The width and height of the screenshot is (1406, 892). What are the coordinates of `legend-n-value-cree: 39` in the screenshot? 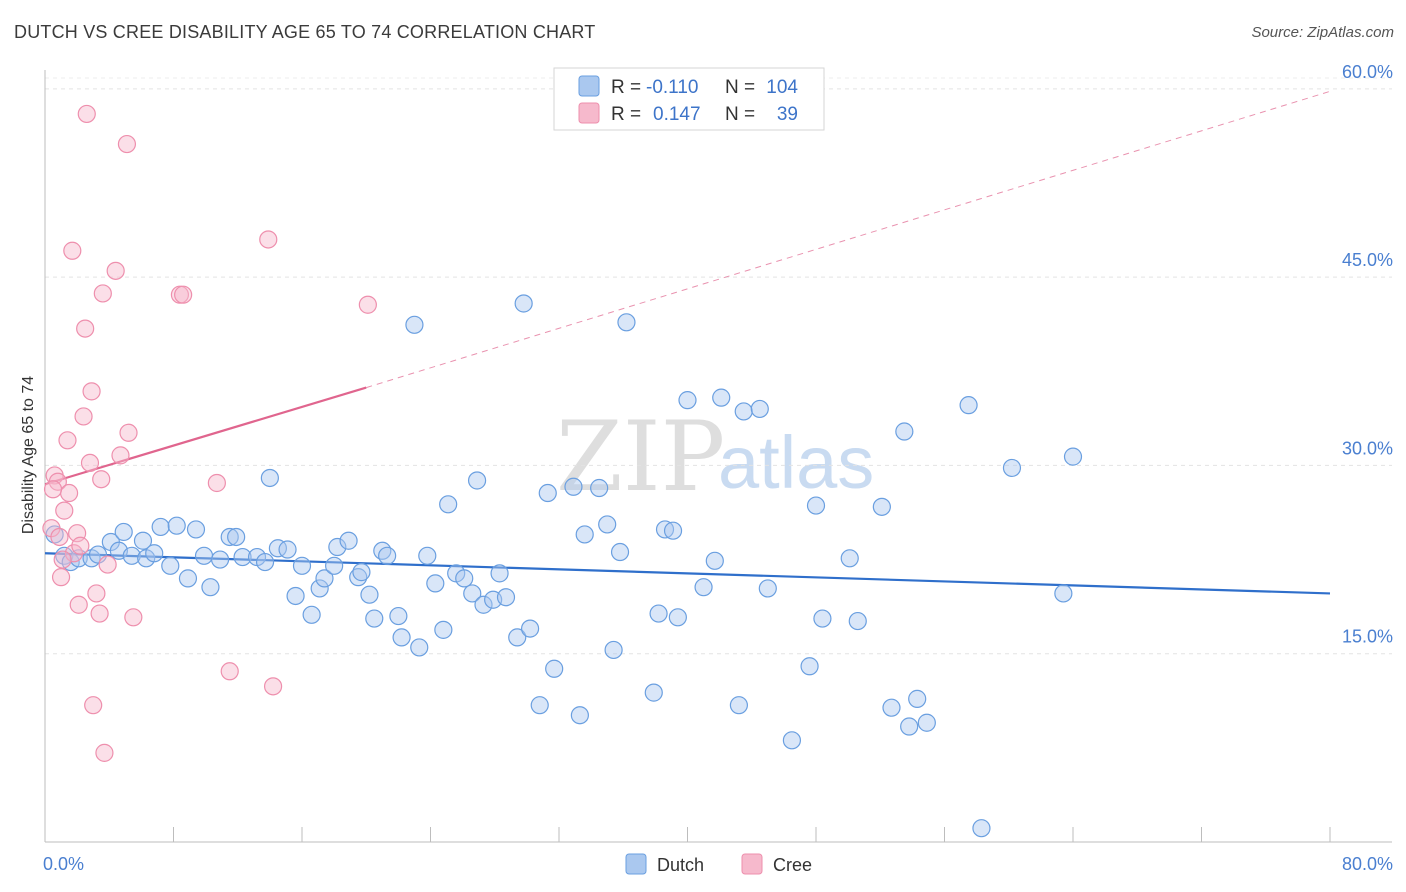 It's located at (787, 114).